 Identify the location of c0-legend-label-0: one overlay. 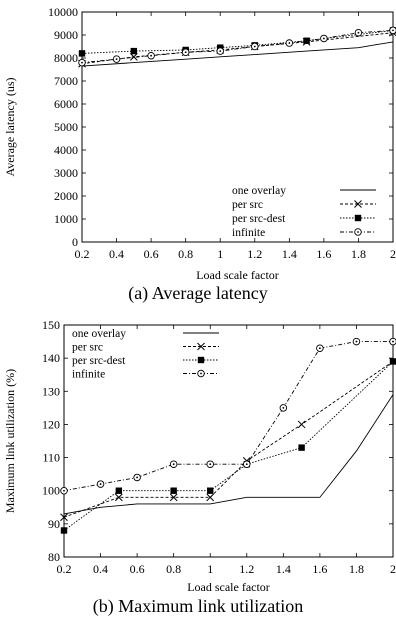
(259, 191).